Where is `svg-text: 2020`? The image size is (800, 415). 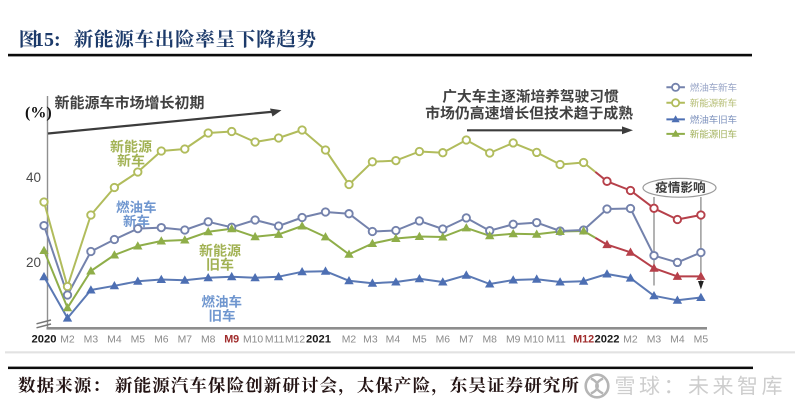 svg-text: 2020 is located at coordinates (44, 340).